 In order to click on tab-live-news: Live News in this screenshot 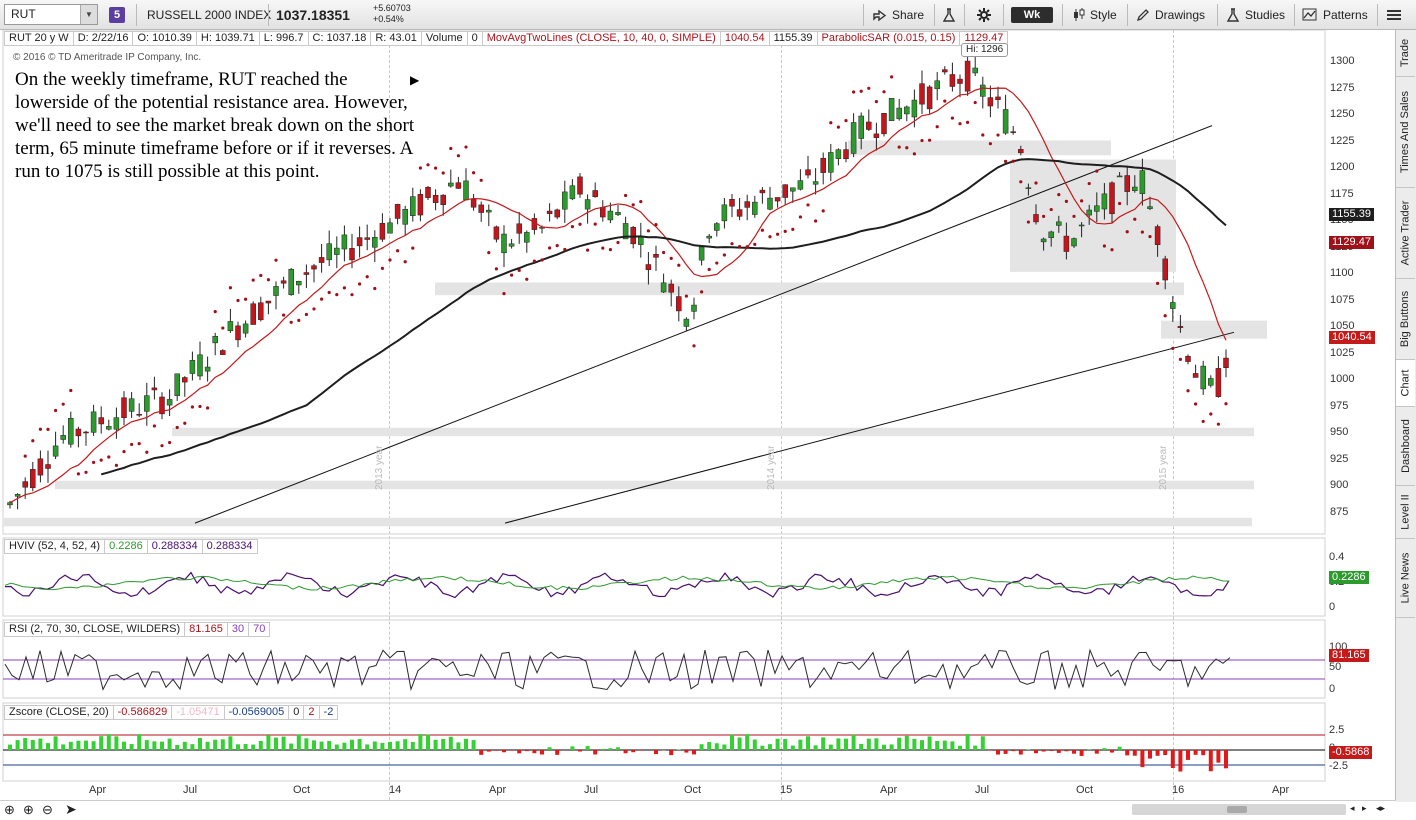, I will do `click(1405, 578)`.